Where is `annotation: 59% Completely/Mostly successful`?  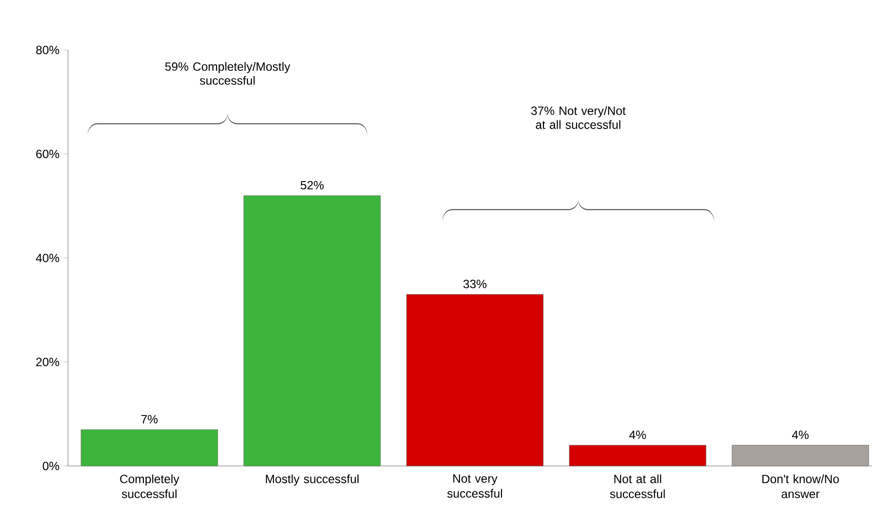 annotation: 59% Completely/Mostly successful is located at coordinates (227, 73).